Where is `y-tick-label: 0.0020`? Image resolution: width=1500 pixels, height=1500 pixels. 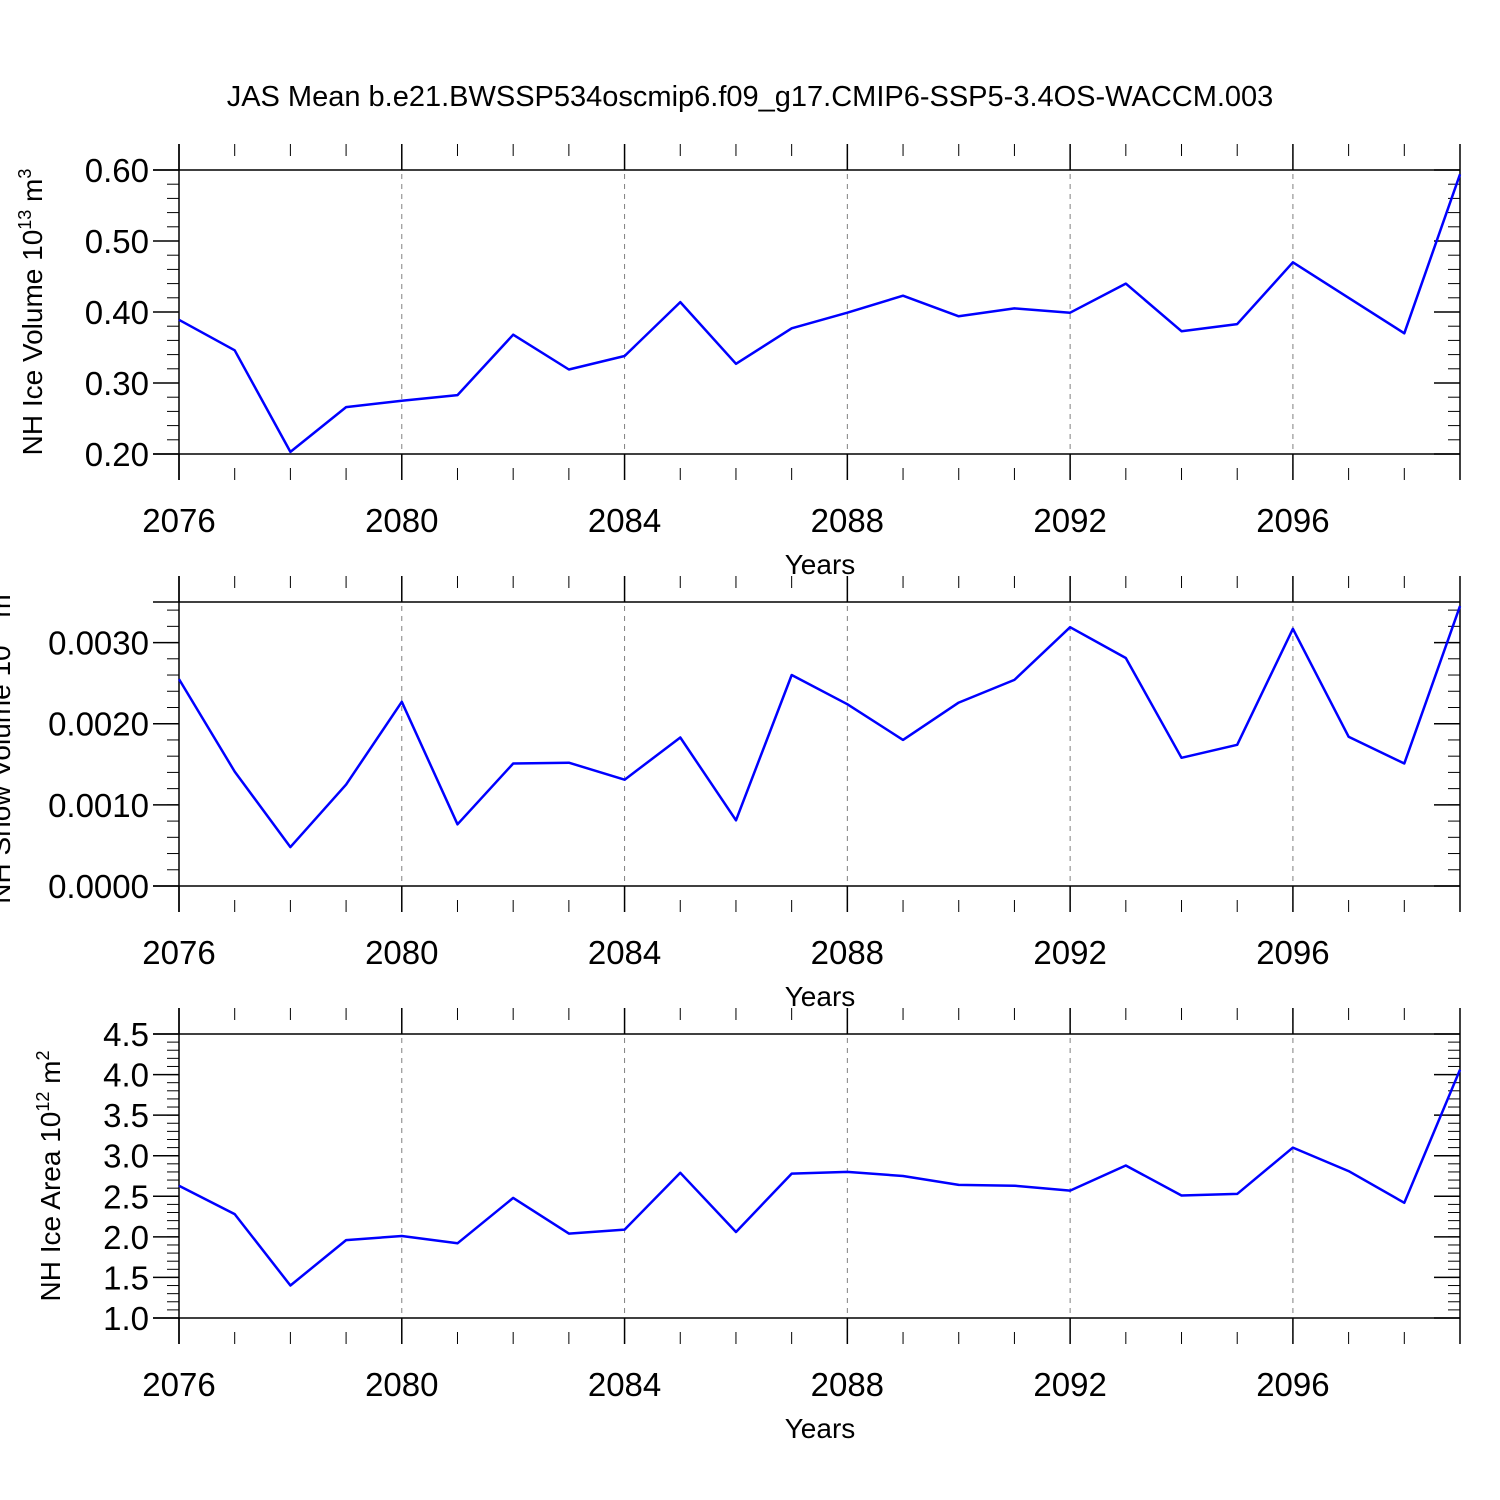
y-tick-label: 0.0020 is located at coordinates (98, 724).